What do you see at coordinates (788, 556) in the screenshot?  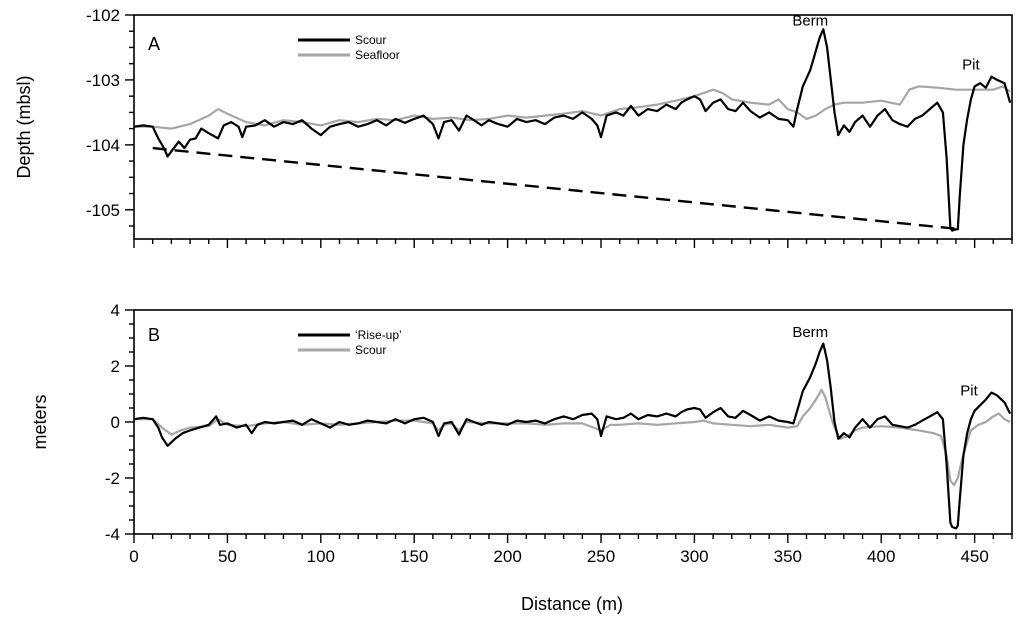 I see `x-tick-label: 350` at bounding box center [788, 556].